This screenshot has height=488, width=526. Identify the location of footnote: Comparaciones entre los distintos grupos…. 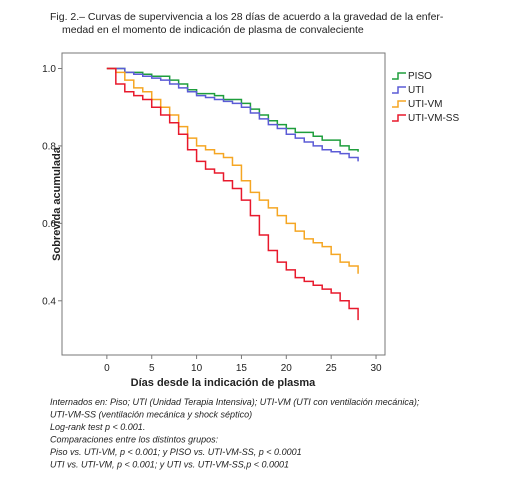
(134, 440).